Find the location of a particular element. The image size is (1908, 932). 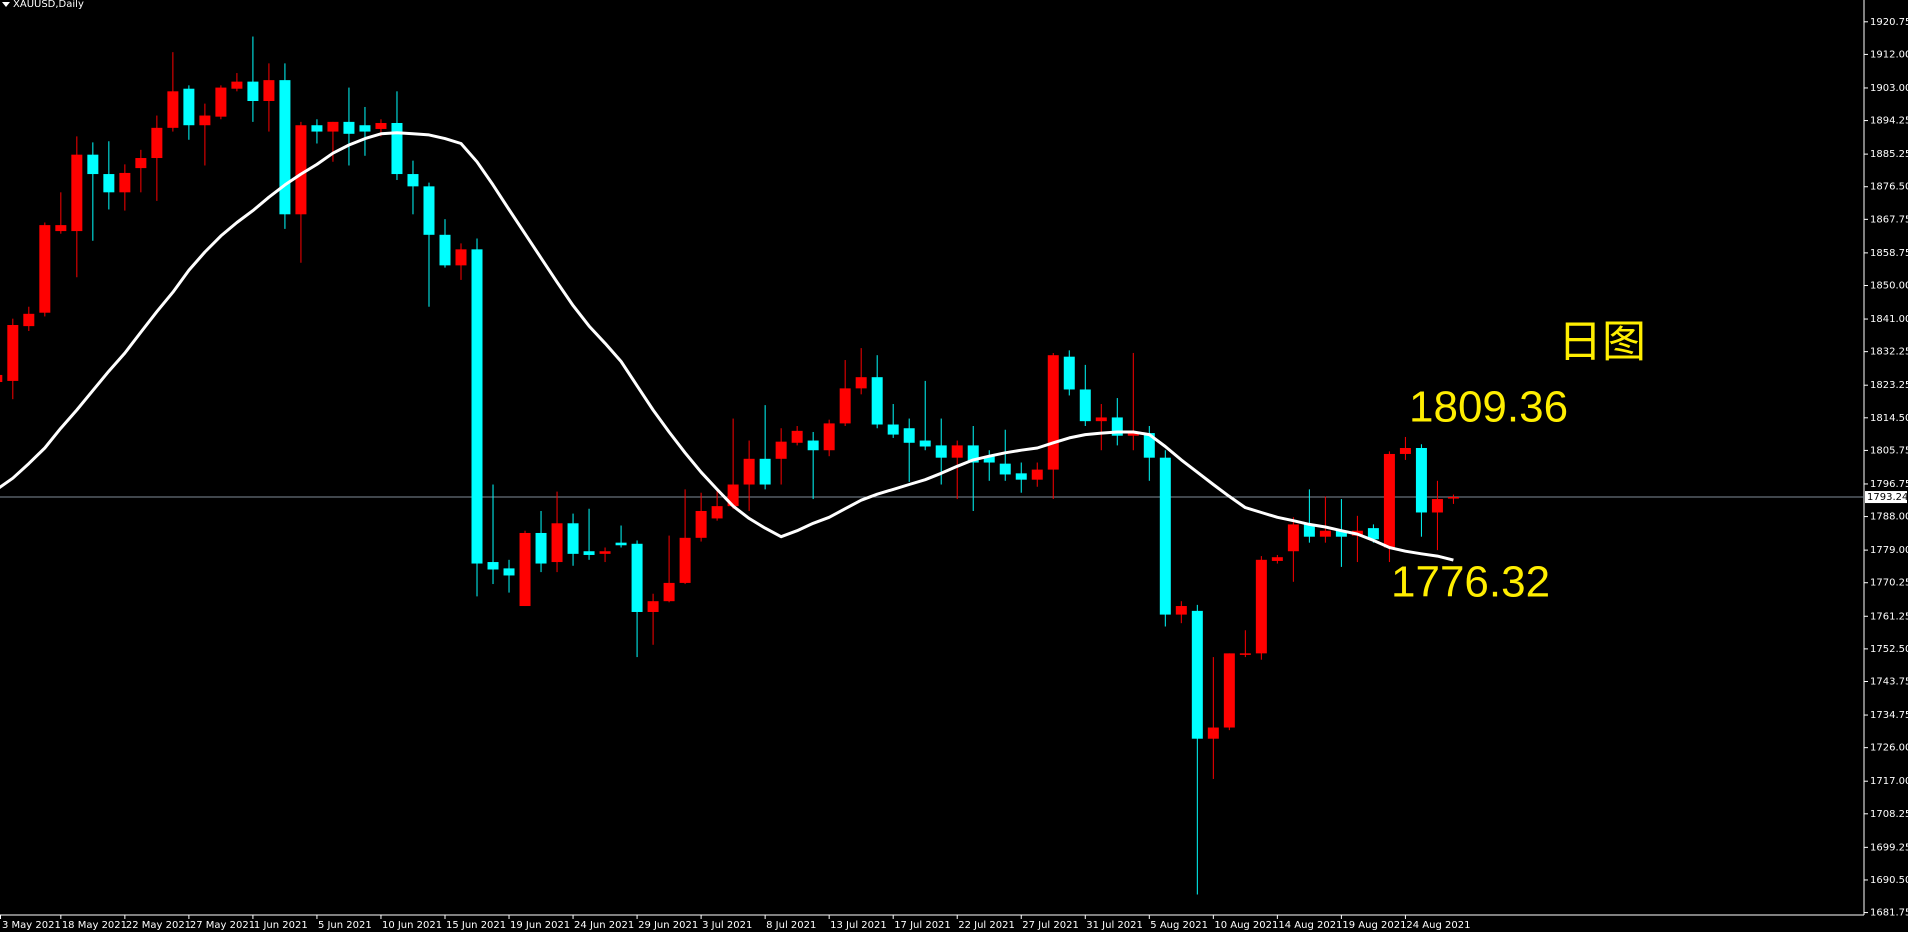

y-tick-label: 1690.50 is located at coordinates (1889, 880).